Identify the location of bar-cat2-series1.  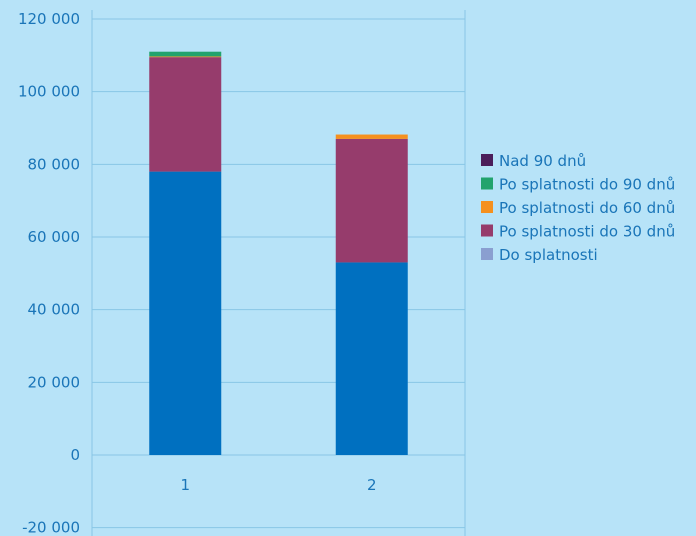
(372, 201).